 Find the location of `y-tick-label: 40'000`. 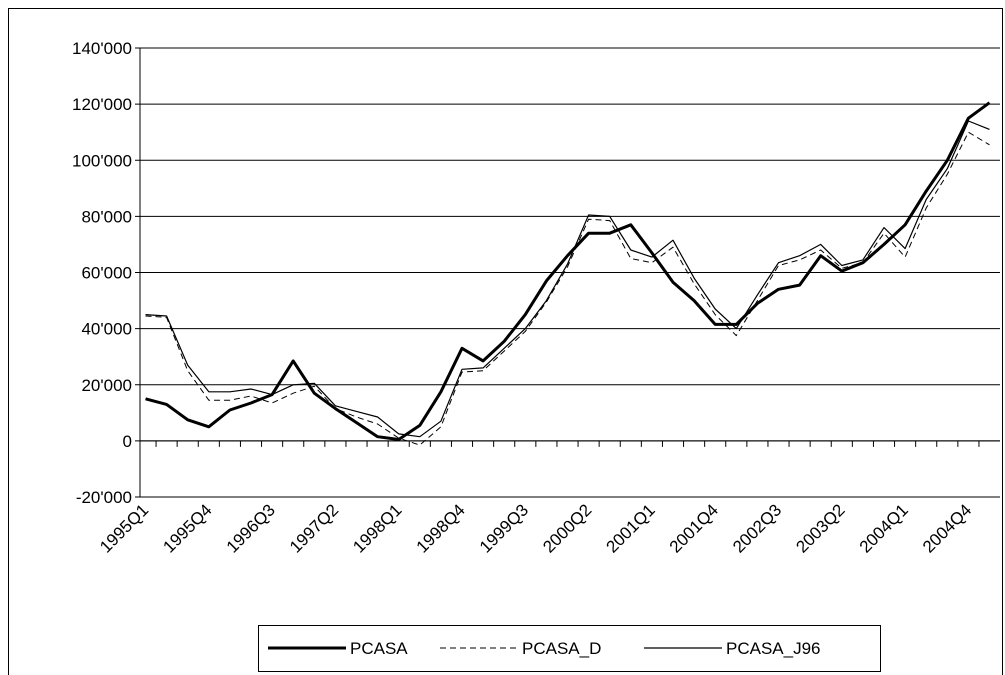

y-tick-label: 40'000 is located at coordinates (106, 329).